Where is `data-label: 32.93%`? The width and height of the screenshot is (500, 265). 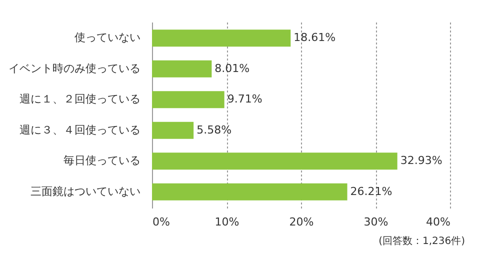 data-label: 32.93% is located at coordinates (421, 161).